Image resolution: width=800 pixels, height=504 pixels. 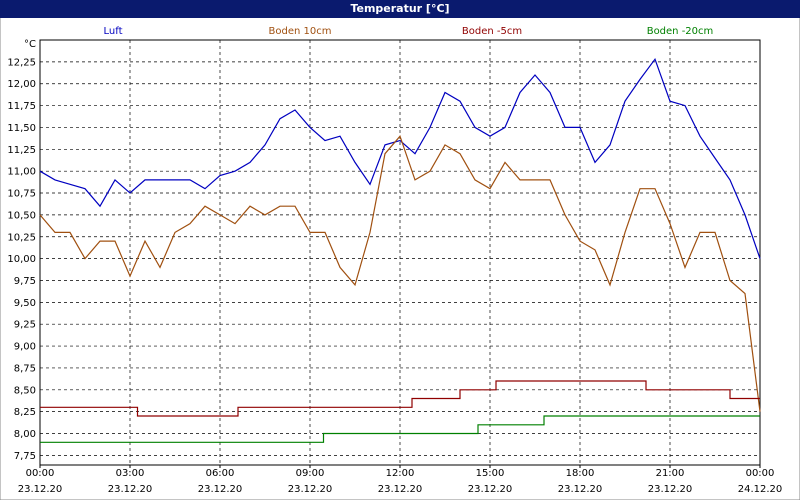 I want to click on y-tick-label: 11,25, so click(x=21, y=150).